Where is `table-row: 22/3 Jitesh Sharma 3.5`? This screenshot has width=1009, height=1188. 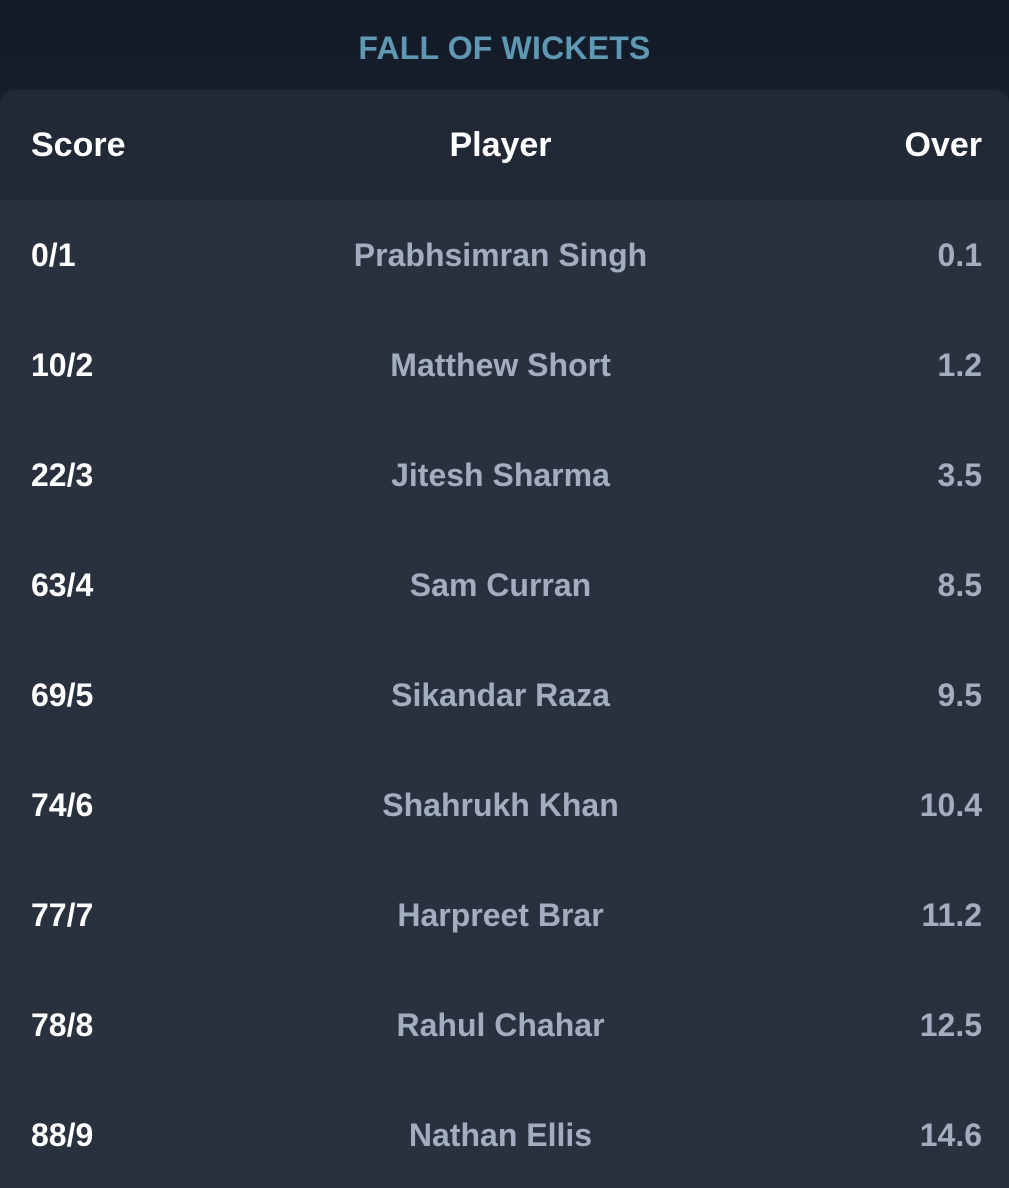 table-row: 22/3 Jitesh Sharma 3.5 is located at coordinates (504, 475).